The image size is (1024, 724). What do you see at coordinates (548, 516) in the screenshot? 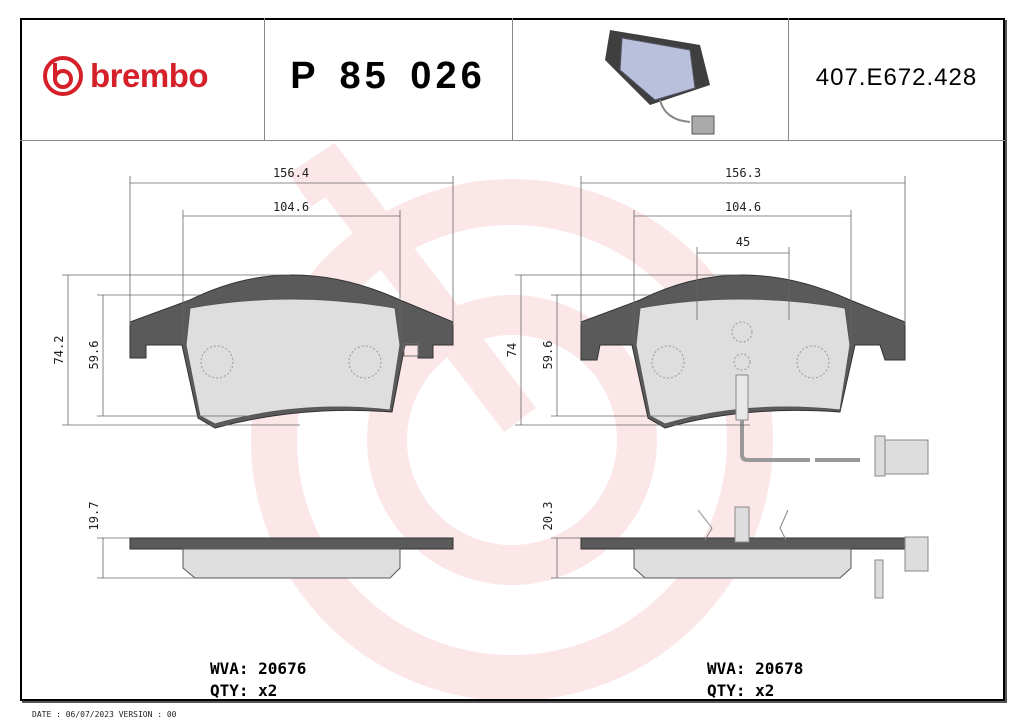
I see `dim-right-thickness: 20.3` at bounding box center [548, 516].